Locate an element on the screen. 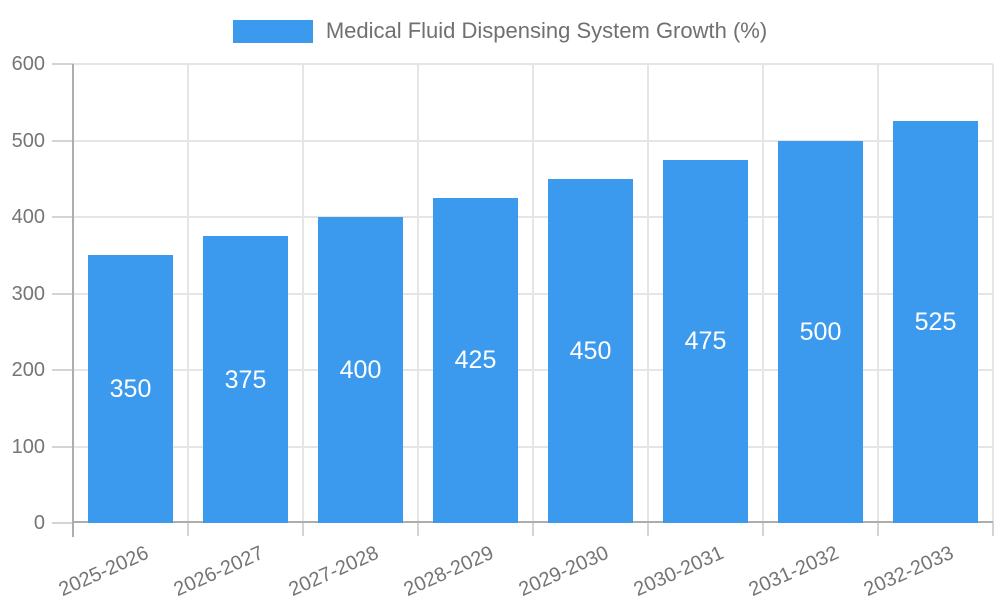 The height and width of the screenshot is (600, 1000). y-axis-label: 400 is located at coordinates (28, 217).